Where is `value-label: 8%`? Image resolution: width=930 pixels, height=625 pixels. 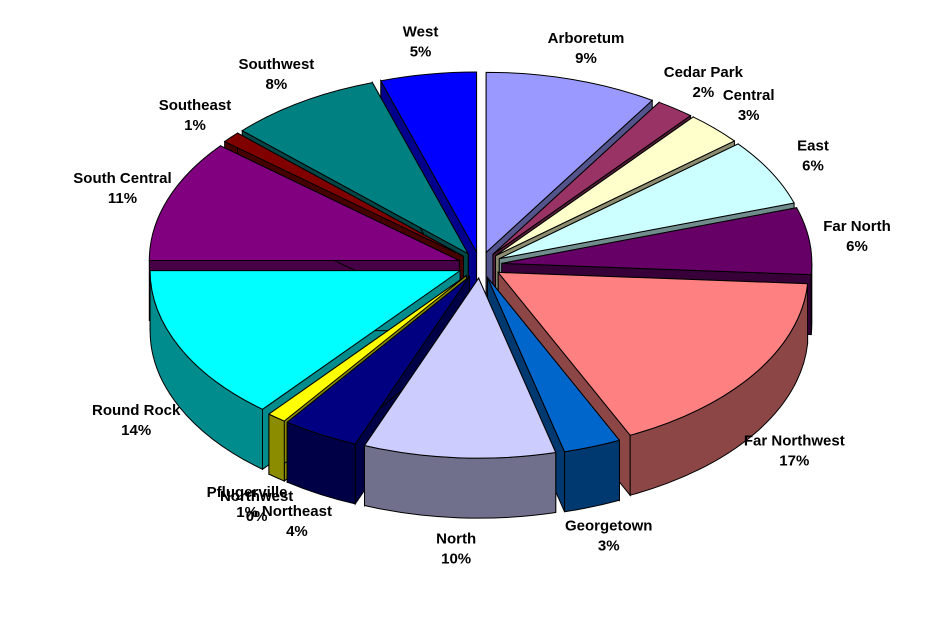 value-label: 8% is located at coordinates (277, 84).